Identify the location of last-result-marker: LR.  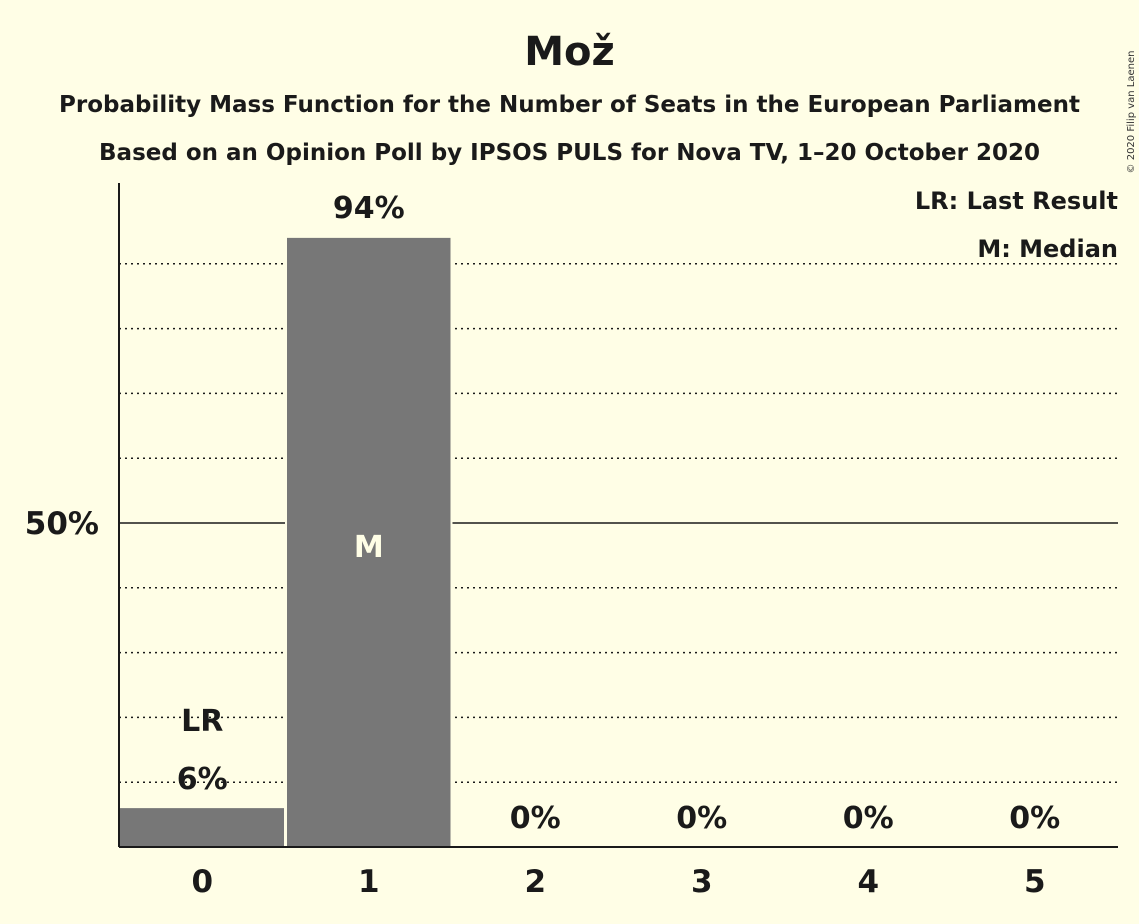
(202, 721).